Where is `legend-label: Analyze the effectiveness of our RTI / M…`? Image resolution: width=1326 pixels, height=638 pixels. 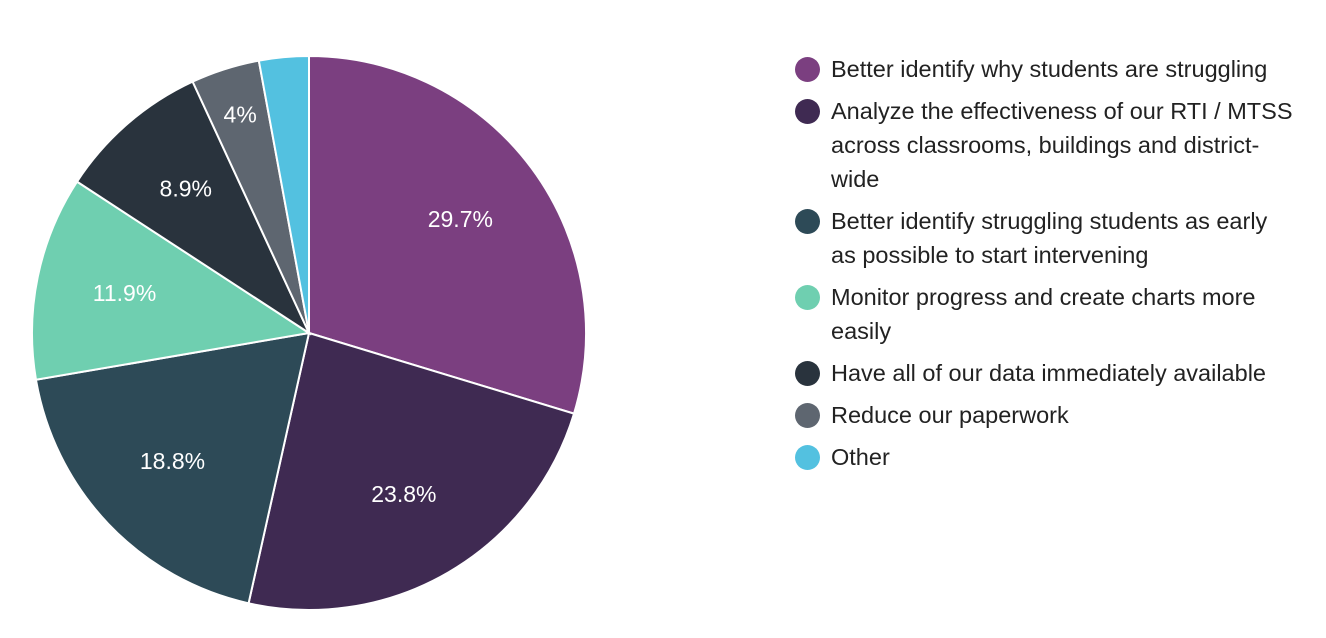
legend-label: Analyze the effectiveness of our RTI / M… is located at coordinates (1062, 145).